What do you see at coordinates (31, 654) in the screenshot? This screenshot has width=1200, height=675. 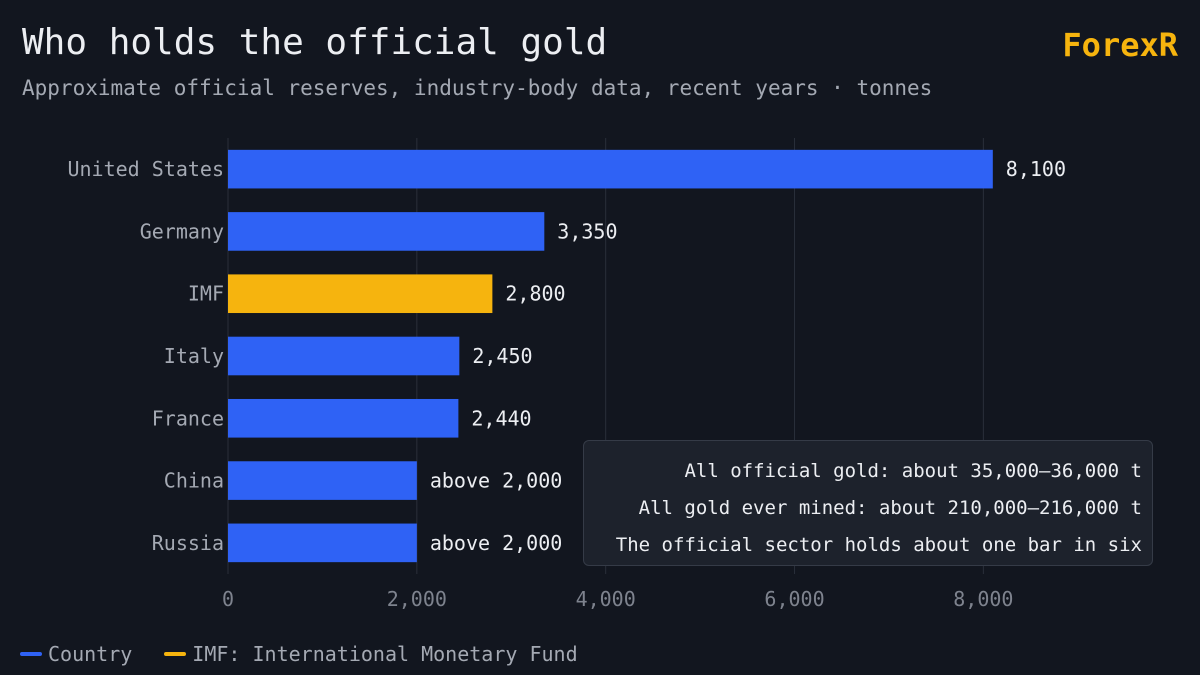 I see `legend-swatch-country` at bounding box center [31, 654].